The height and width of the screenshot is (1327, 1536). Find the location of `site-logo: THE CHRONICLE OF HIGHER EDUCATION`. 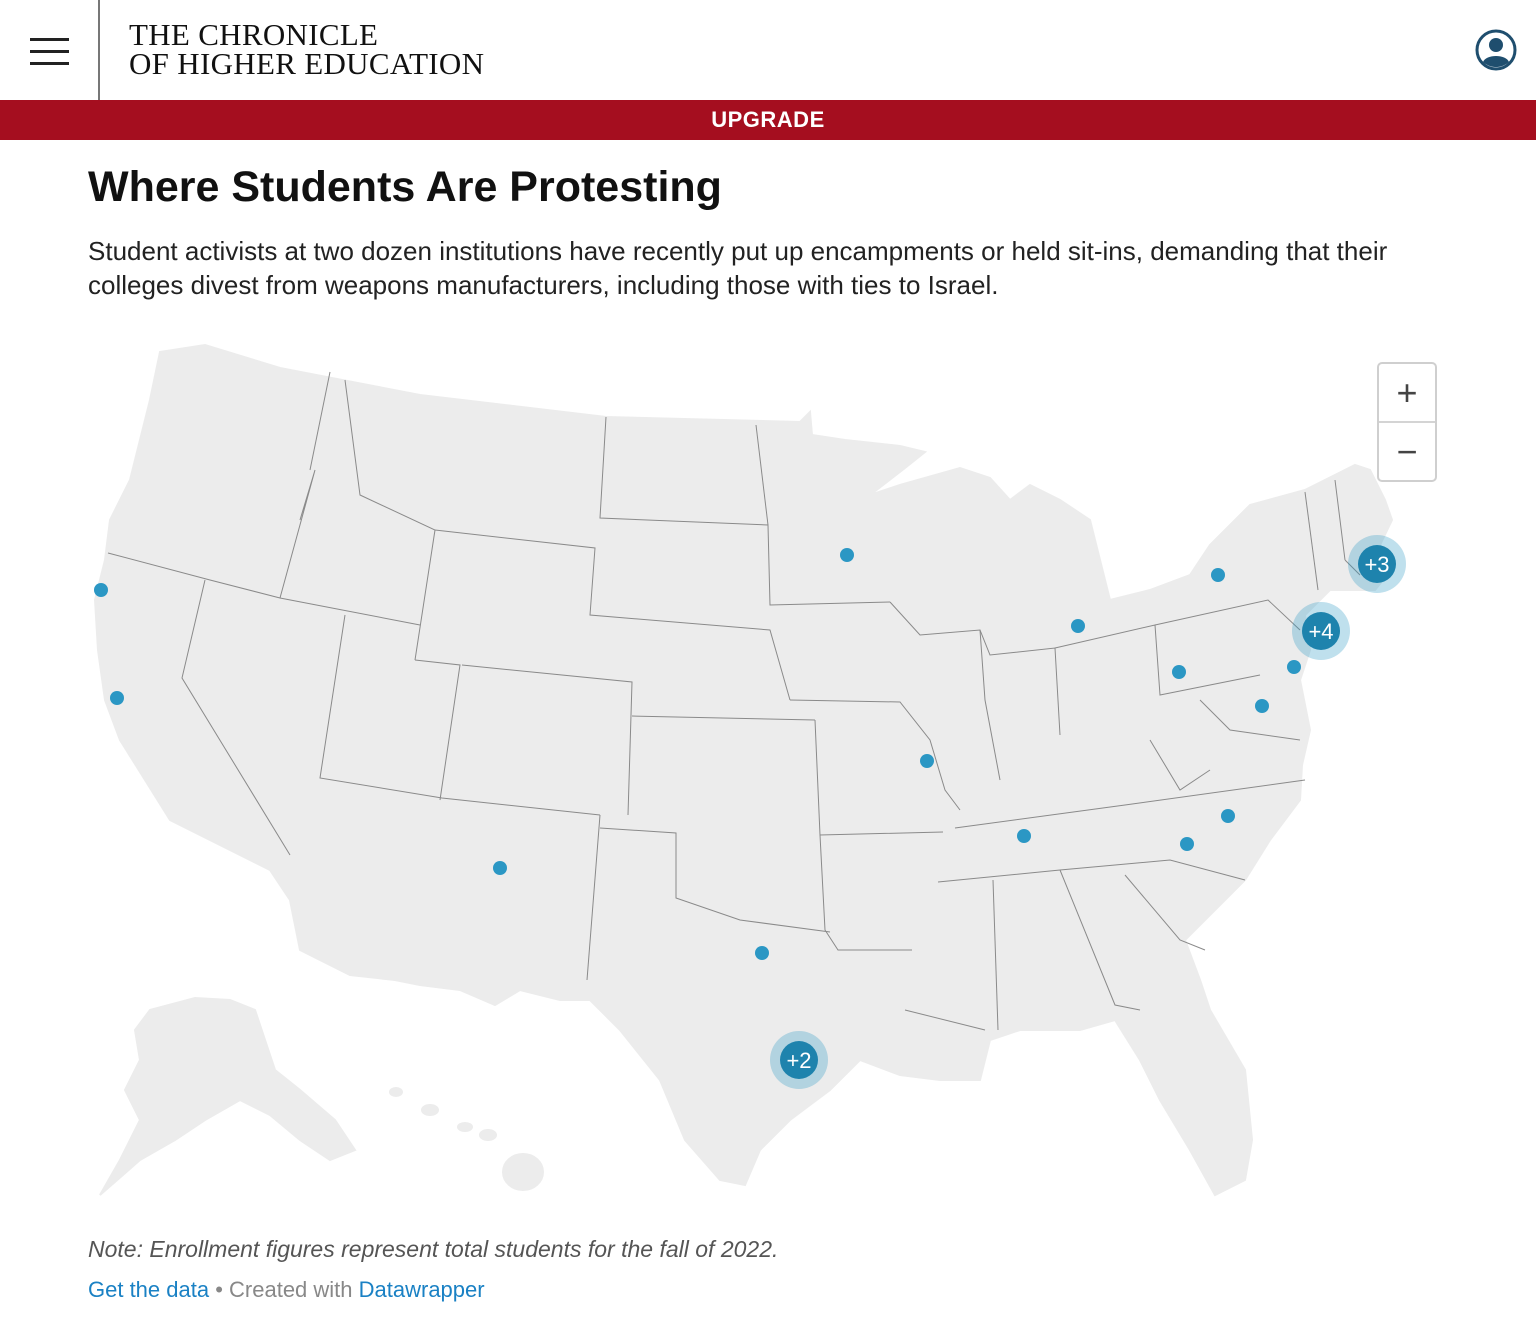

site-logo: THE CHRONICLE OF HIGHER EDUCATION is located at coordinates (307, 49).